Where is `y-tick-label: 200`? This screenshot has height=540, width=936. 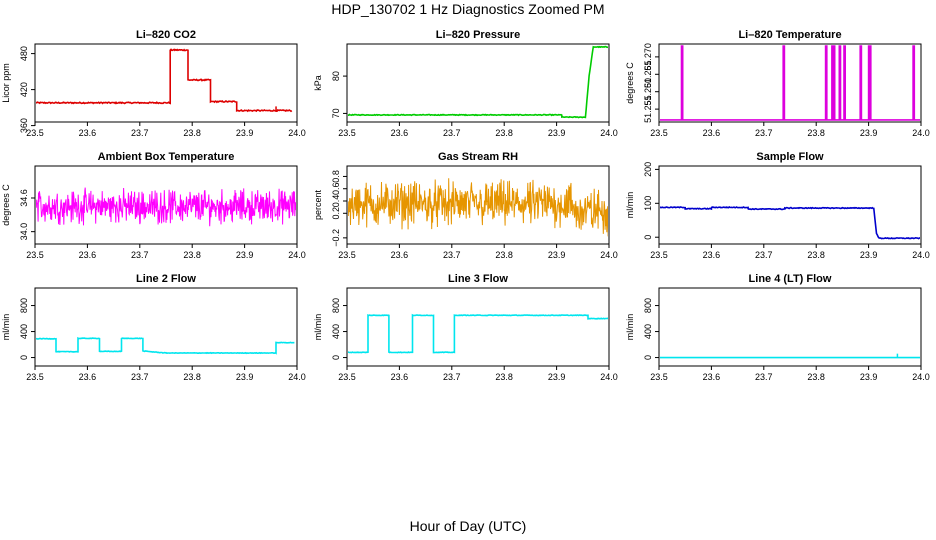 y-tick-label: 200 is located at coordinates (648, 169).